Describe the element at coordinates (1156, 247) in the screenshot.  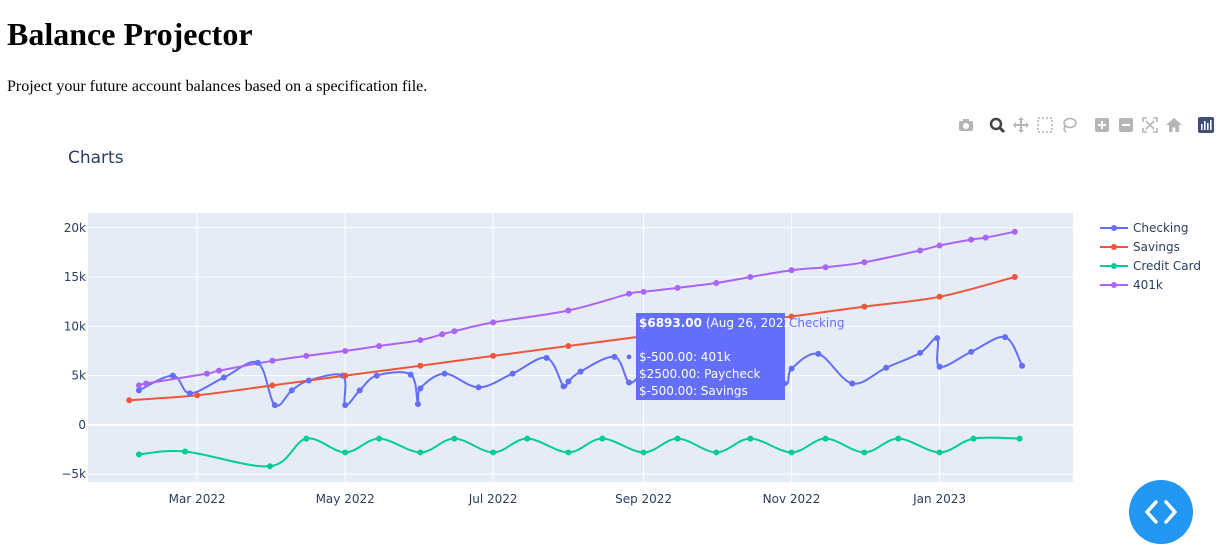
I see `legend-label: Savings` at that location.